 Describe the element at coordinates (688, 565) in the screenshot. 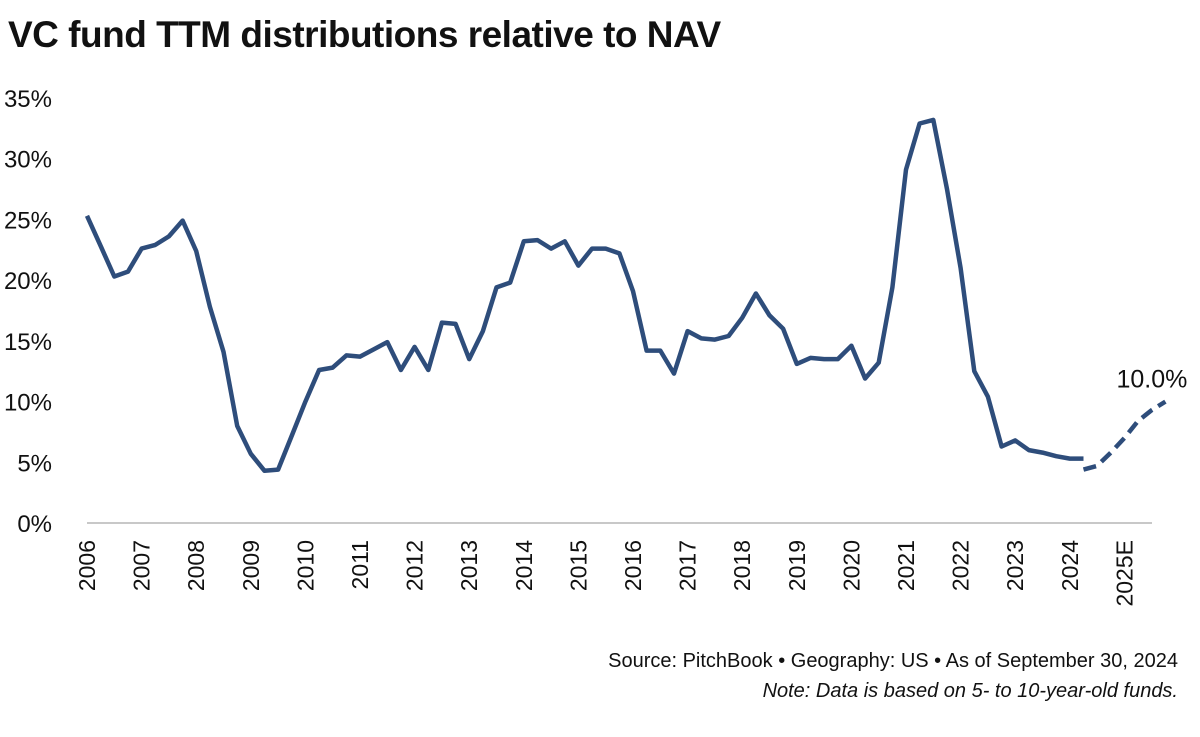

I see `x-tick-label: 2017` at that location.